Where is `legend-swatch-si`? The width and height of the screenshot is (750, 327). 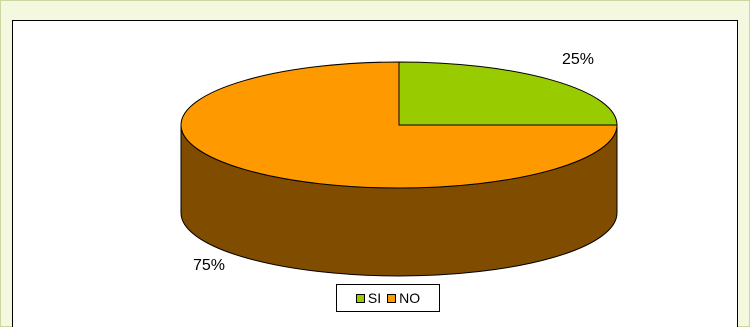 legend-swatch-si is located at coordinates (360, 298).